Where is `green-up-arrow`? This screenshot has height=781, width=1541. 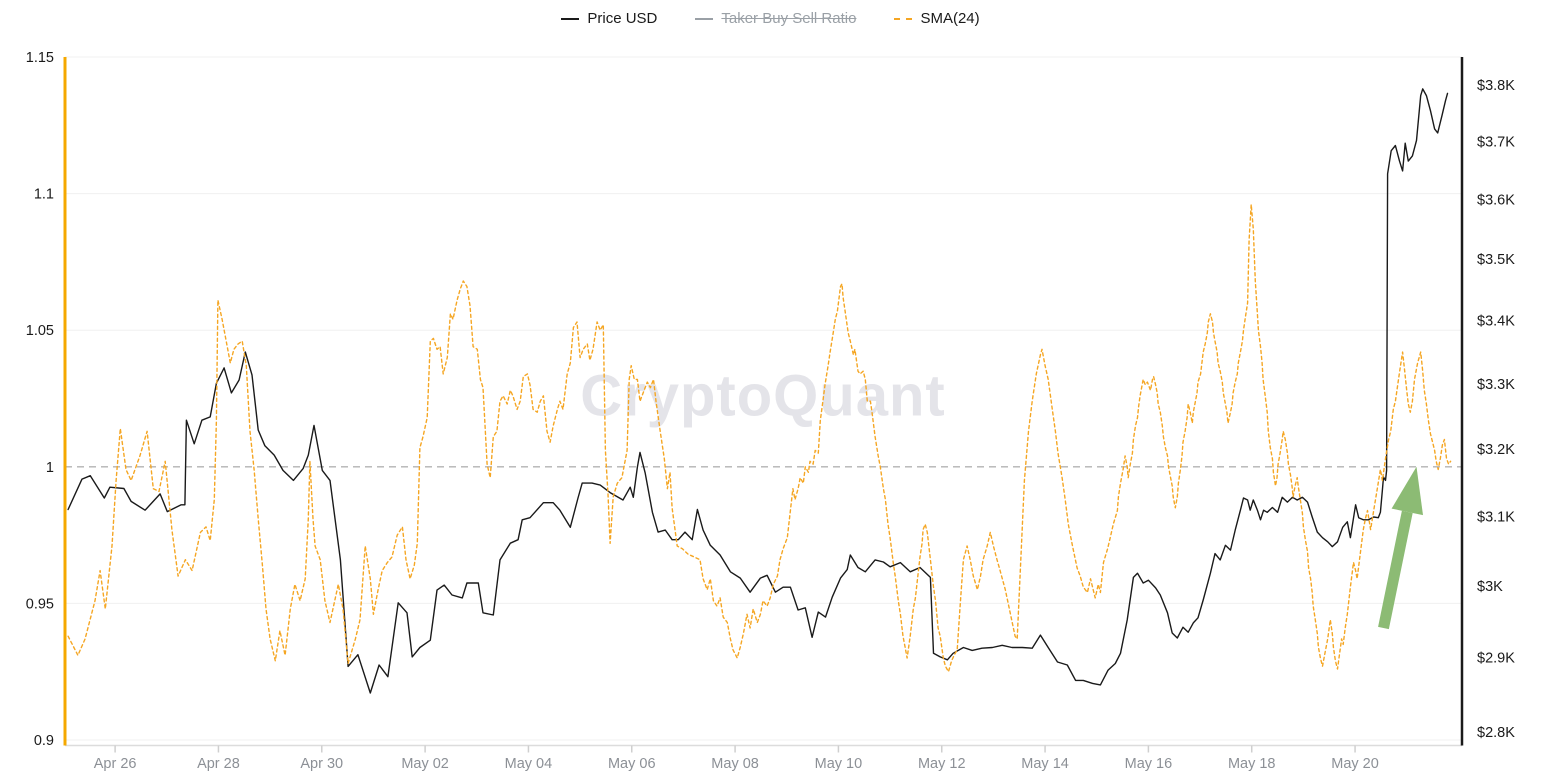 green-up-arrow is located at coordinates (1400, 548).